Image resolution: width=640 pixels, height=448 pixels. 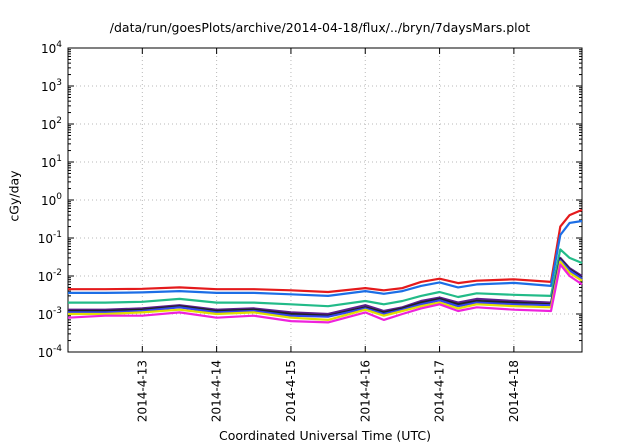 I want to click on y-tick-label: 10⁴, so click(x=51, y=48).